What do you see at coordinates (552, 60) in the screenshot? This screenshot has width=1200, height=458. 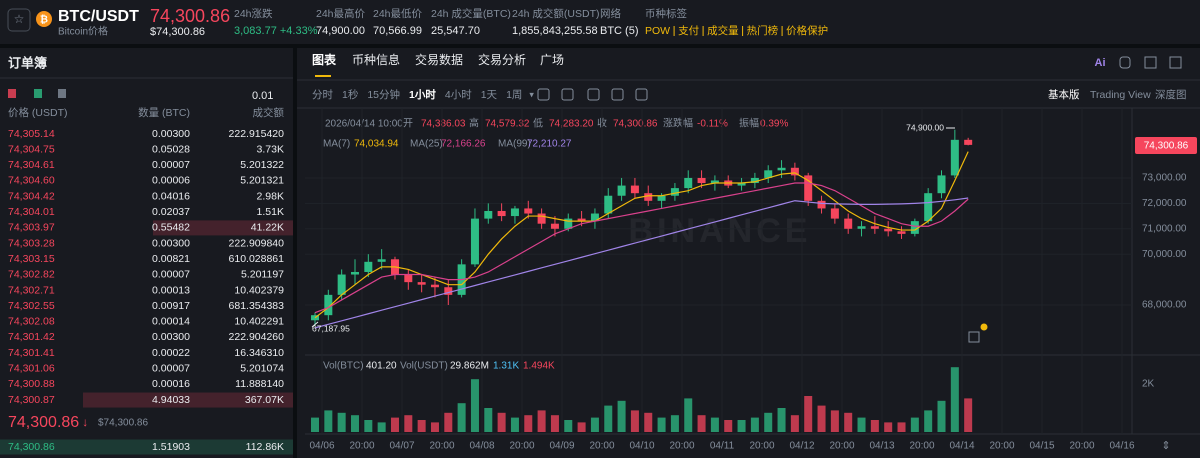 I see `tab: 广场` at bounding box center [552, 60].